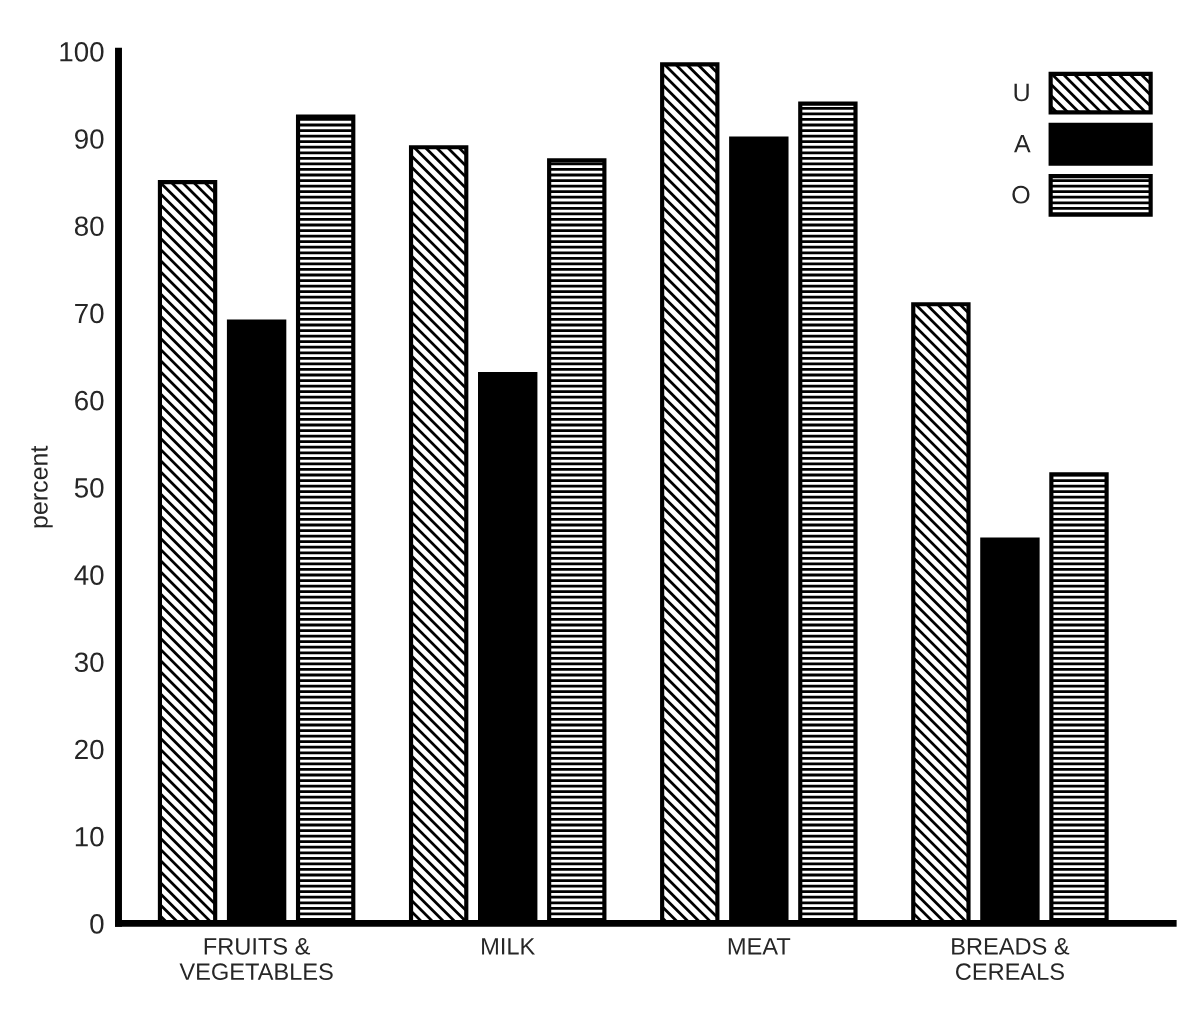  Describe the element at coordinates (89, 139) in the screenshot. I see `y-tick-label: 90` at that location.